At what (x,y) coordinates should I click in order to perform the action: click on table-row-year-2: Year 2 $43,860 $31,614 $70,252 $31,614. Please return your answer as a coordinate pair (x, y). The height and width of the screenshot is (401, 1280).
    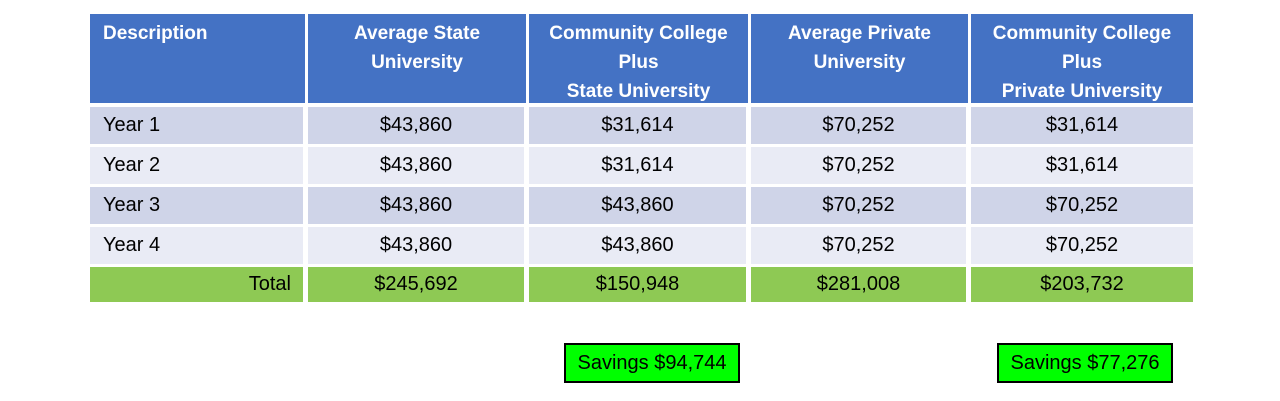
    Looking at the image, I should click on (641, 165).